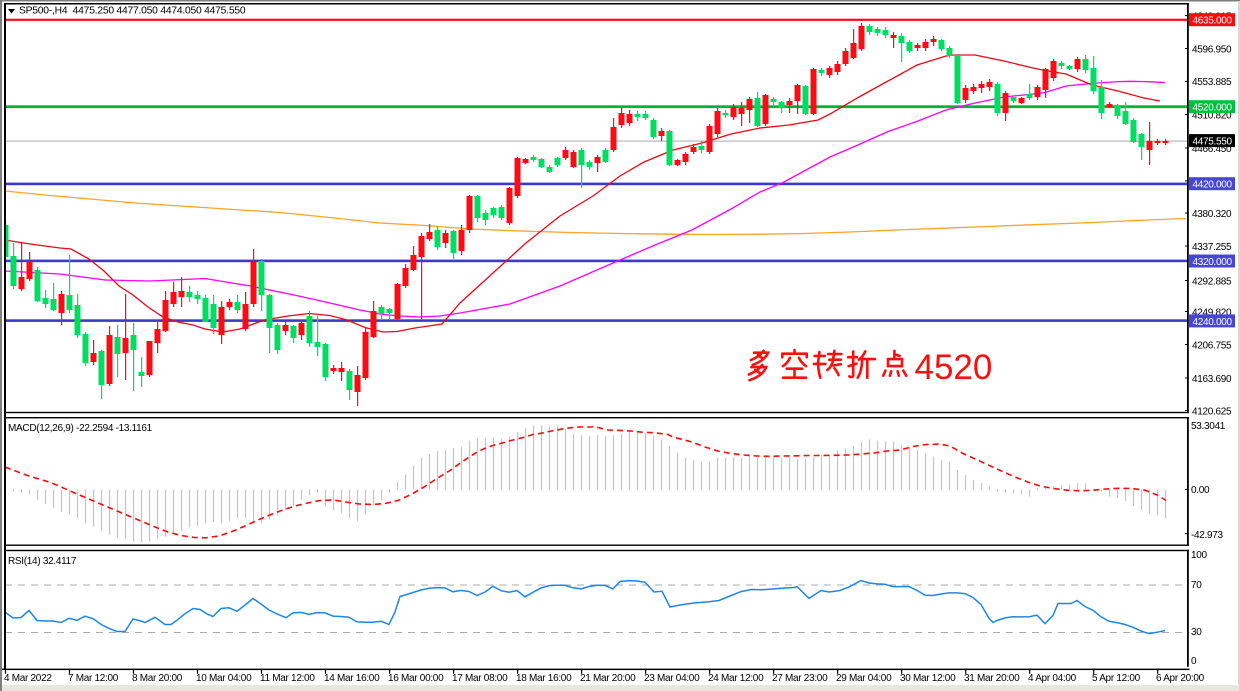 This screenshot has width=1240, height=691. Describe the element at coordinates (864, 678) in the screenshot. I see `svg-text: 29 Mar 04:00` at that location.